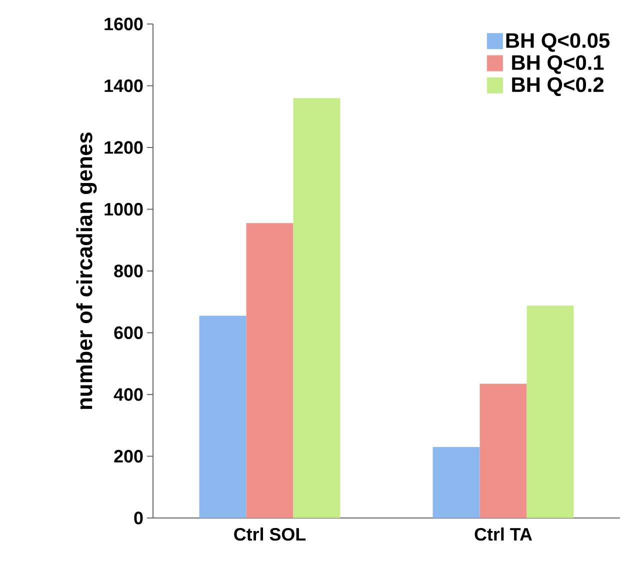 Image resolution: width=633 pixels, height=571 pixels. Describe the element at coordinates (123, 147) in the screenshot. I see `y-tick-label: 1200` at that location.